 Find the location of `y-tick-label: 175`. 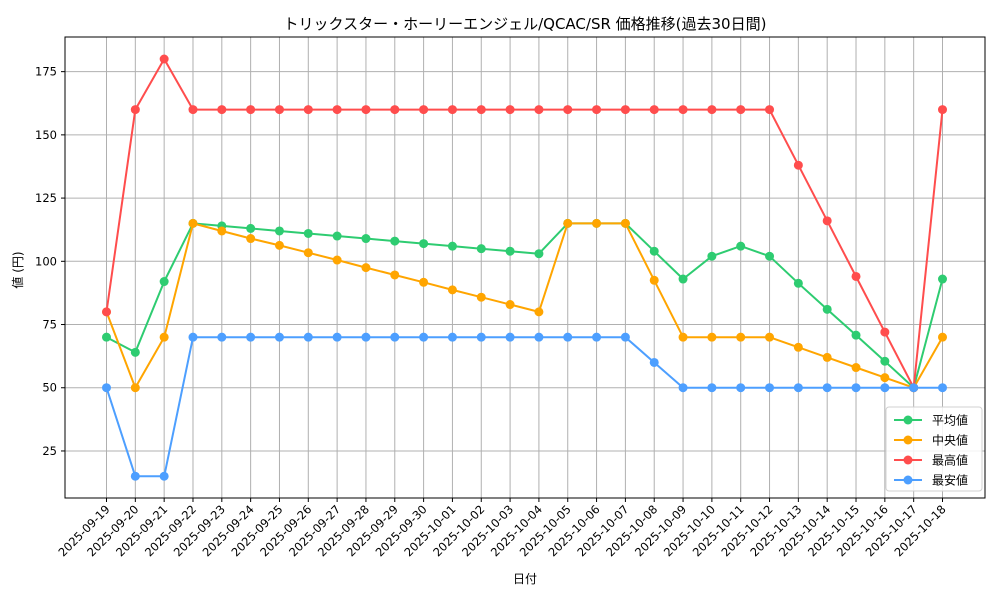

y-tick-label: 175 is located at coordinates (46, 72).